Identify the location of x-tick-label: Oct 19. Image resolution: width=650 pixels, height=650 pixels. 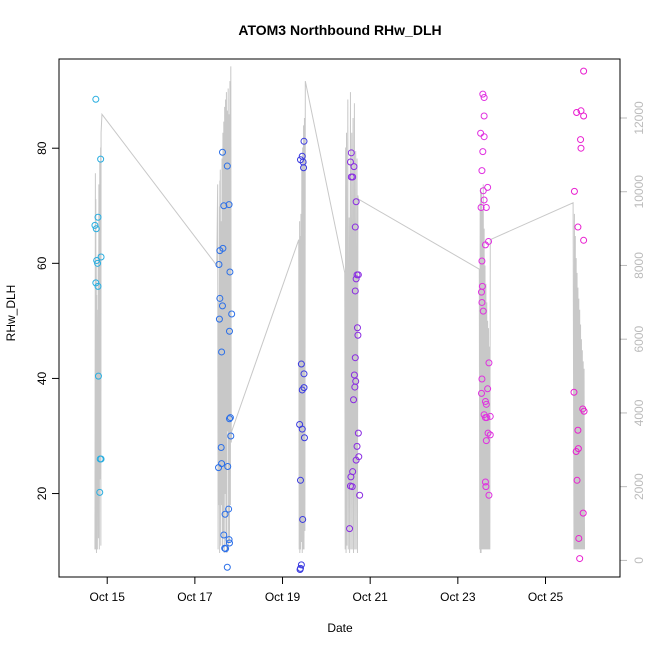
(283, 597).